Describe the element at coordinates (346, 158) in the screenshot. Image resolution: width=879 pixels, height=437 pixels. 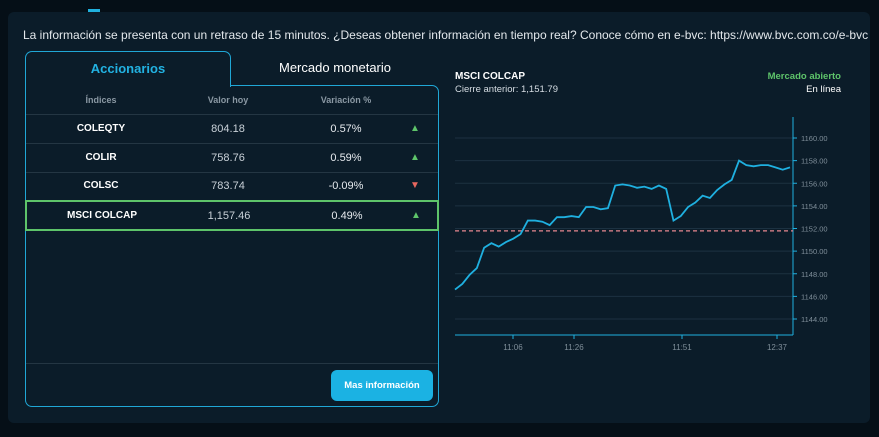
I see `index-change: 0.59%` at that location.